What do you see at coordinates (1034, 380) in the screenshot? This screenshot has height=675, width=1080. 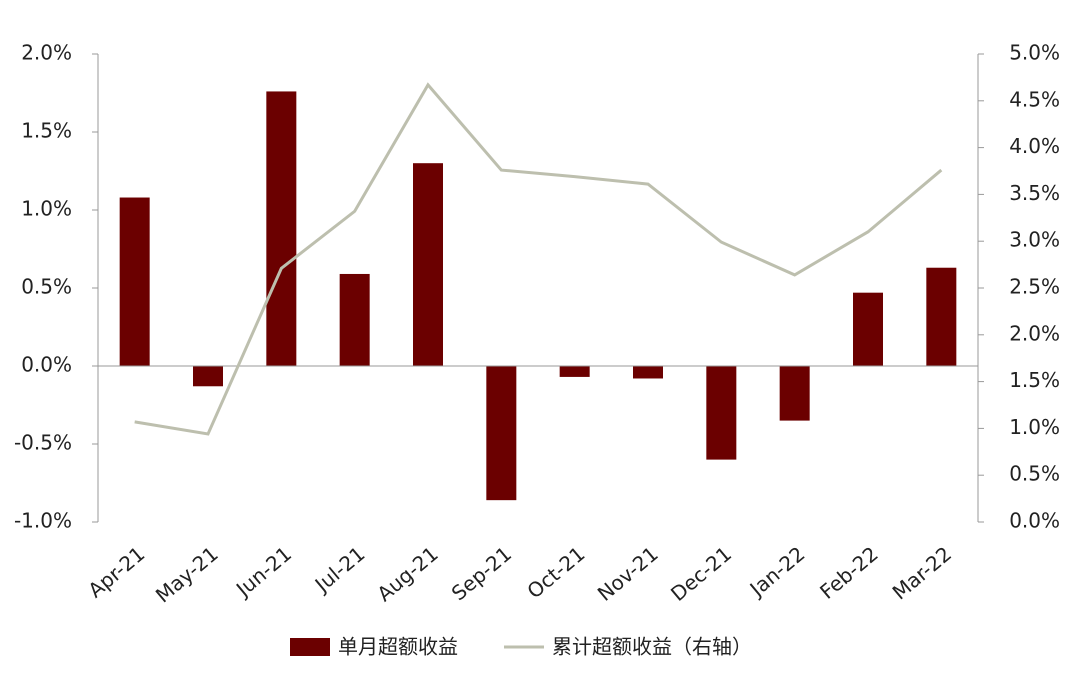 I see `y2-tick-label: 1.5%` at bounding box center [1034, 380].